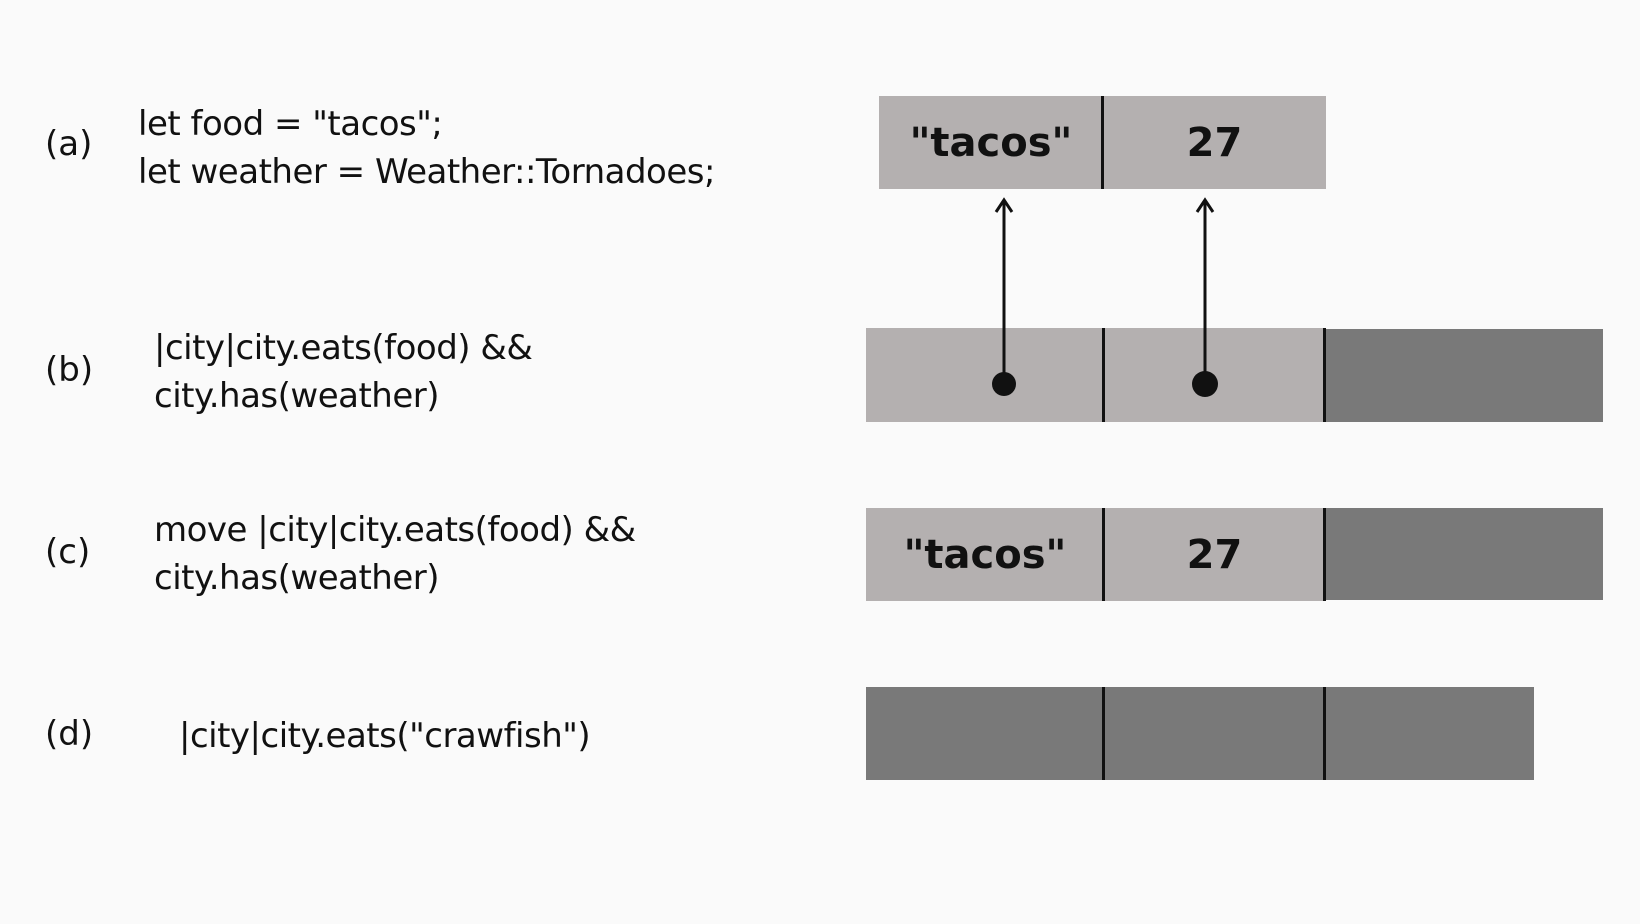  I want to click on reference-arrow-weather, so click(1205, 297).